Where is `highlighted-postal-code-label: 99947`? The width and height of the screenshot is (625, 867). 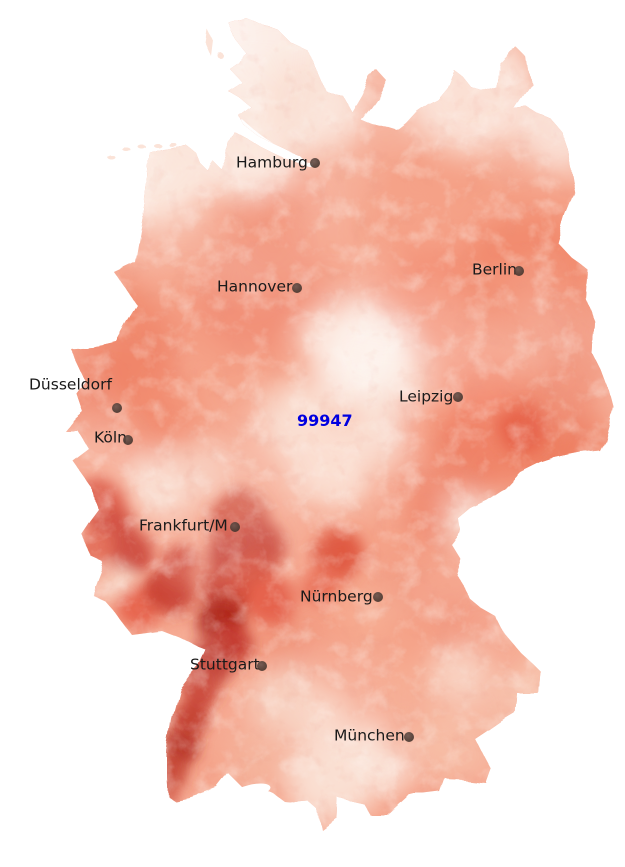 highlighted-postal-code-label: 99947 is located at coordinates (325, 420).